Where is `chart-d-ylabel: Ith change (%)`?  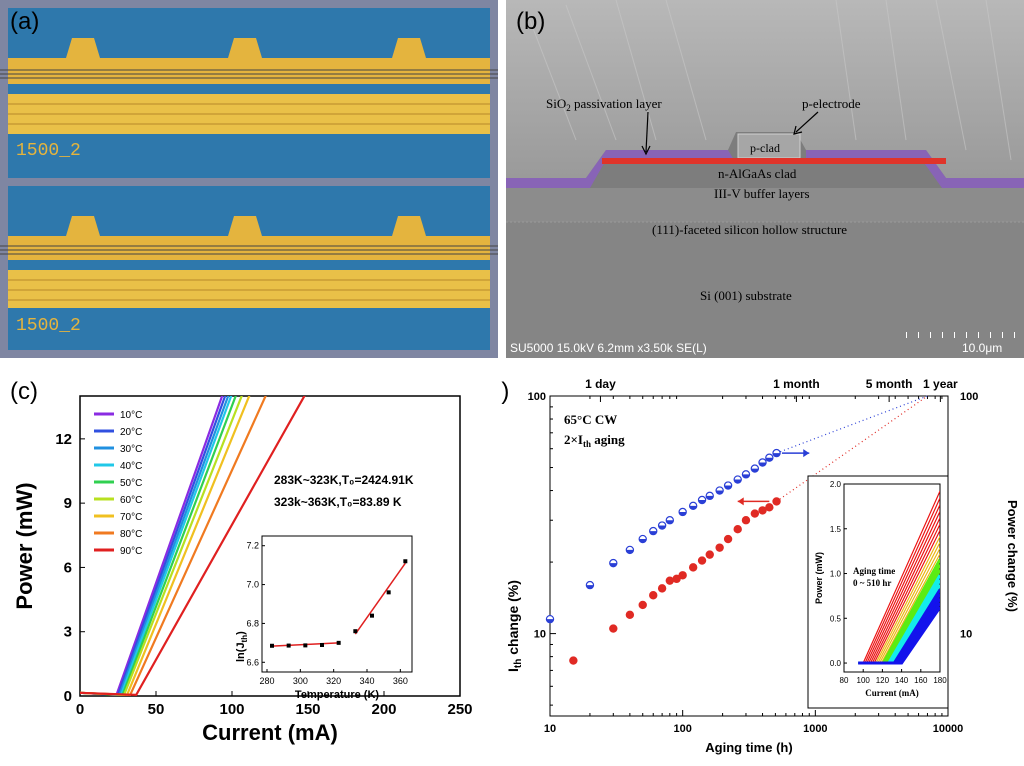
chart-d-ylabel: Ith change (%) is located at coordinates (514, 626).